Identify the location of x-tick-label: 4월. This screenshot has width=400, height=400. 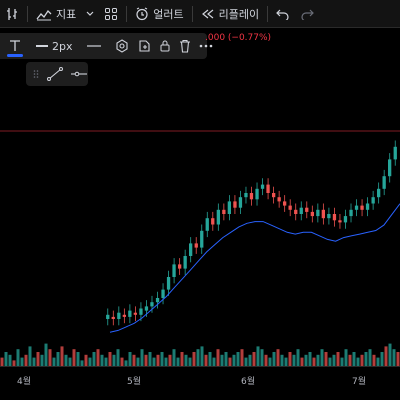
(24, 382).